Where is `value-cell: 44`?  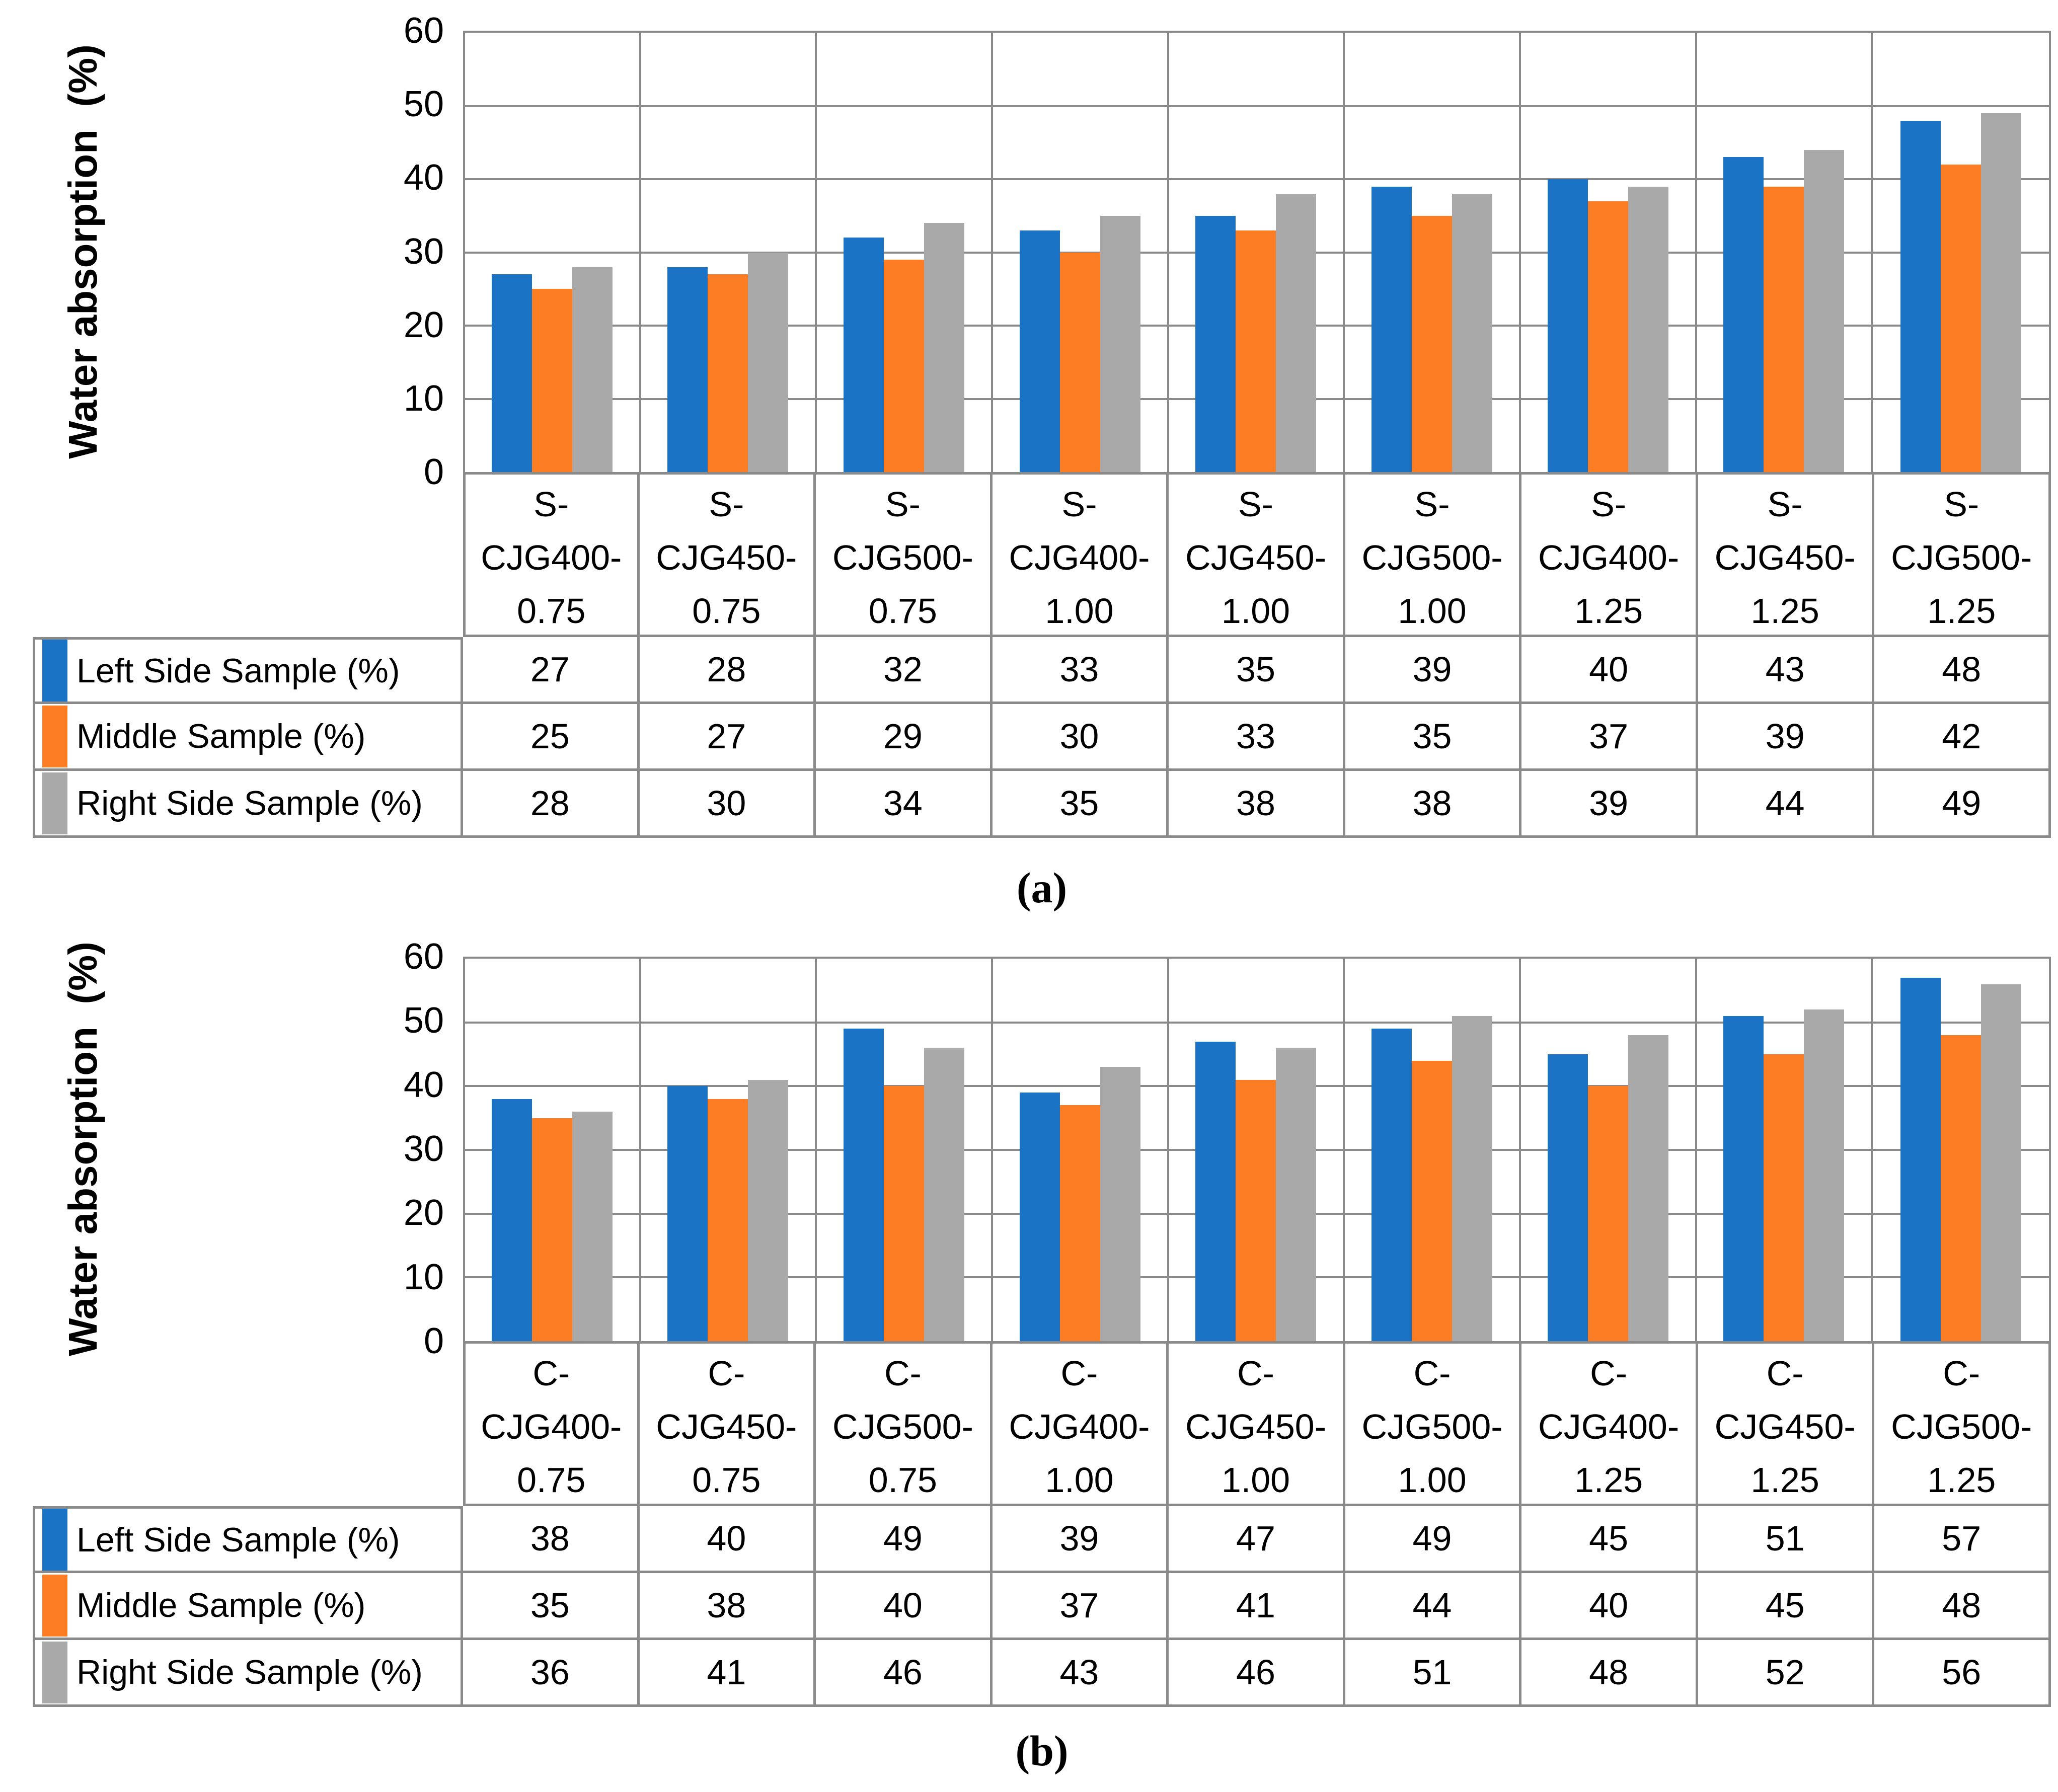 value-cell: 44 is located at coordinates (1787, 804).